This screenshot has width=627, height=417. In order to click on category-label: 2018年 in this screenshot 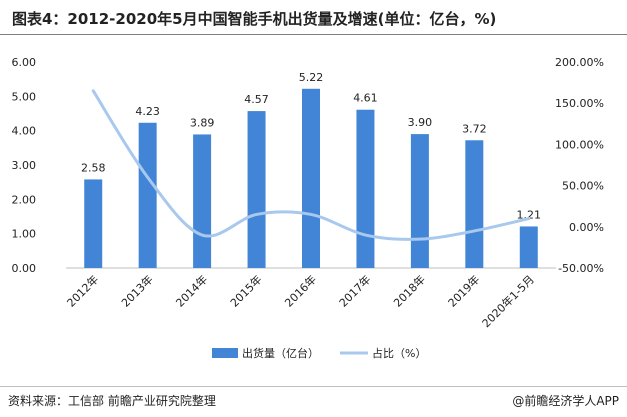, I will do `click(409, 290)`.